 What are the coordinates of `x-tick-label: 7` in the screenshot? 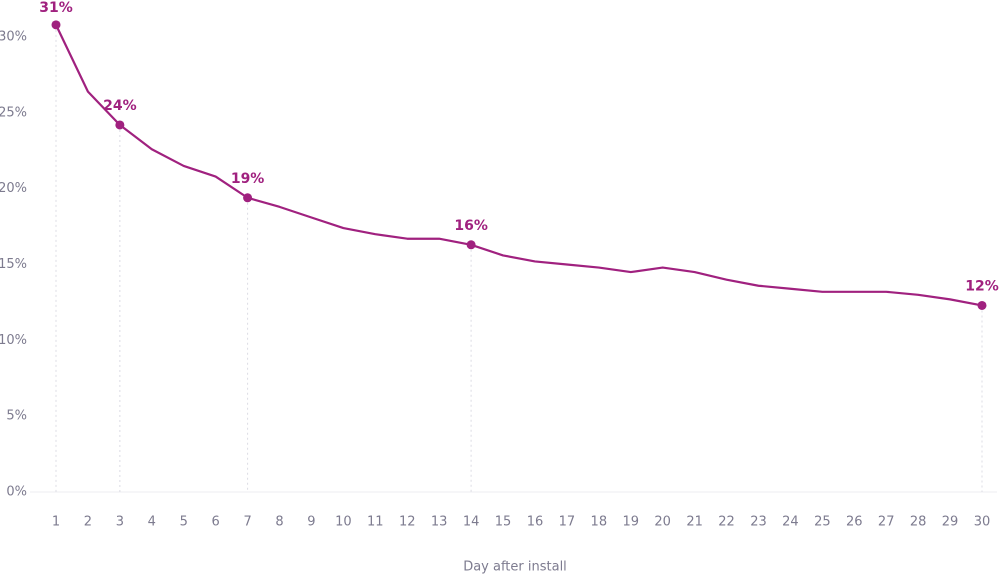 It's located at (247, 522).